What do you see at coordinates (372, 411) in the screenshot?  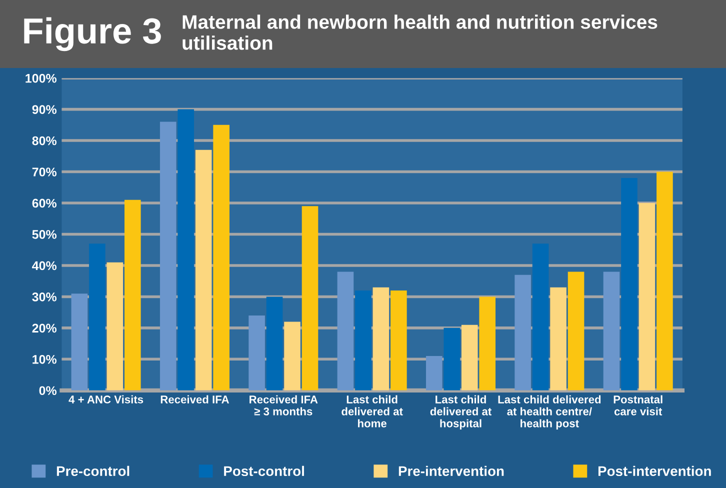 I see `x-tick-label: Last child delivered at home` at bounding box center [372, 411].